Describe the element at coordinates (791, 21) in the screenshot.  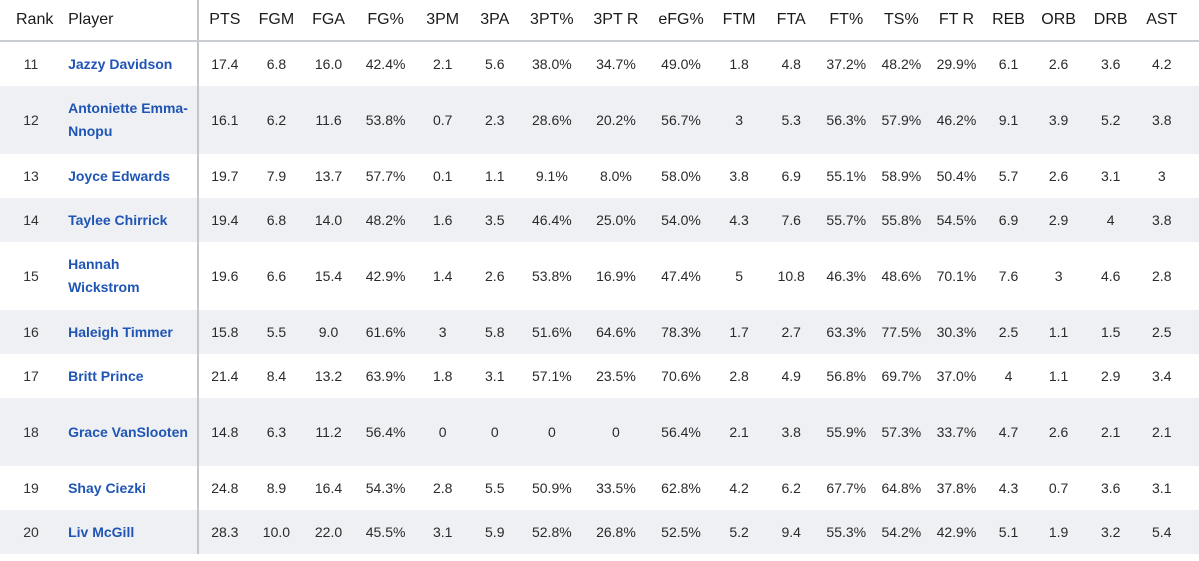
I see `column-header-fta: FTA` at that location.